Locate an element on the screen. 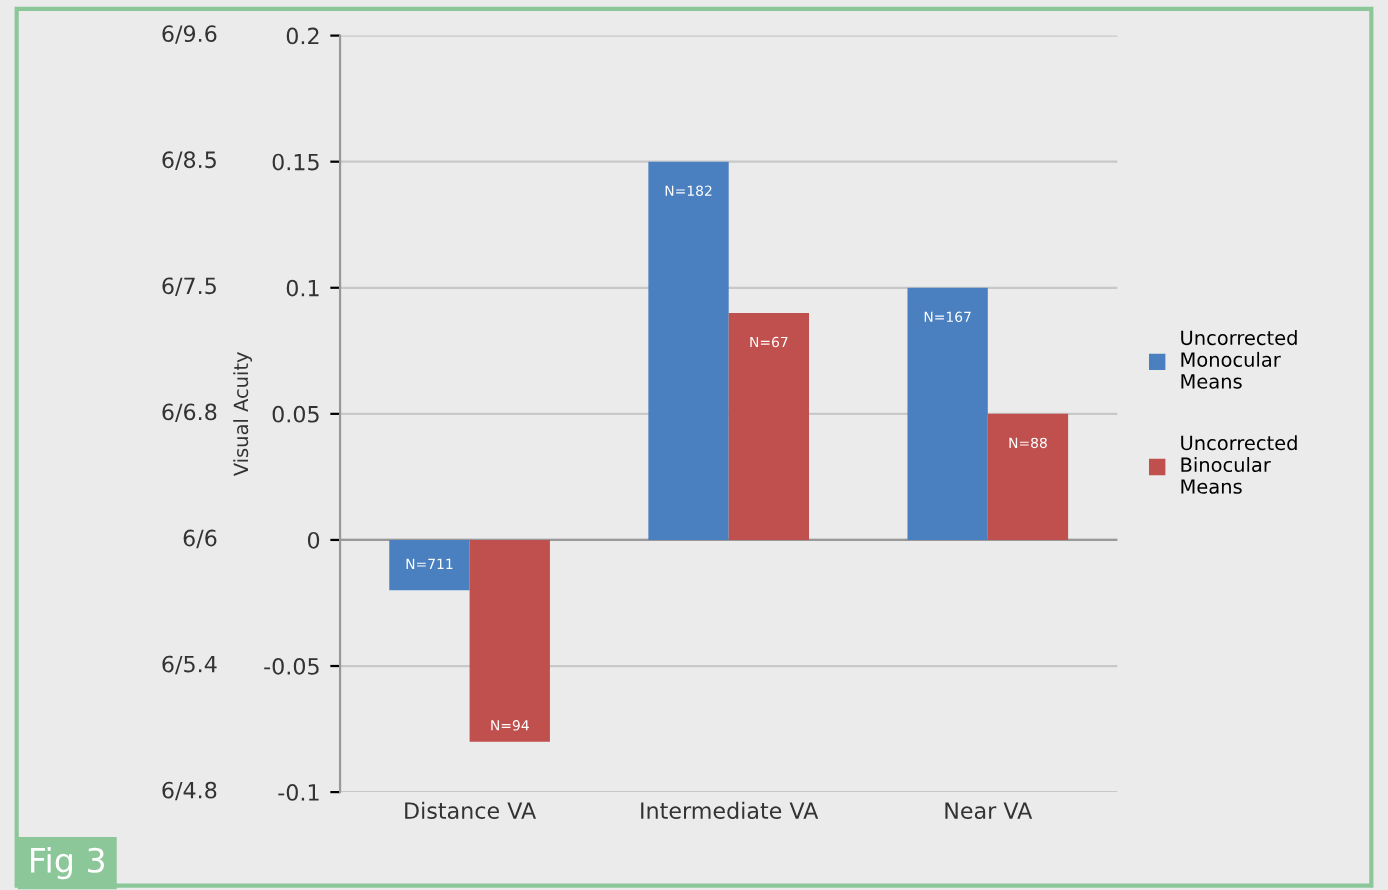 This screenshot has width=1388, height=890. x-tick-label: Near VA is located at coordinates (989, 811).